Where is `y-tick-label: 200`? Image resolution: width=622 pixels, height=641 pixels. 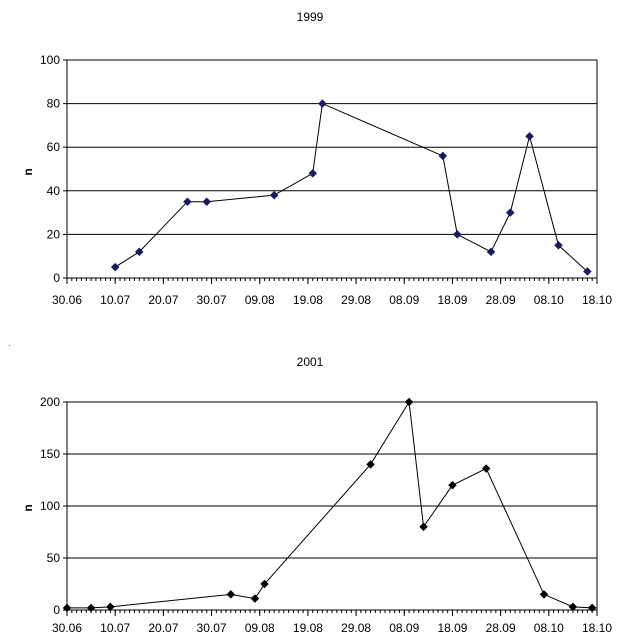
y-tick-label: 200 is located at coordinates (50, 402).